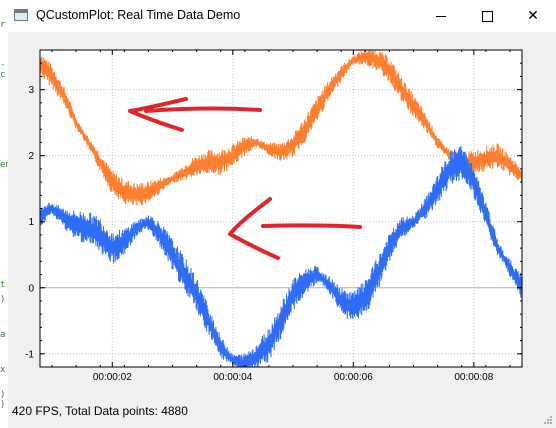 This screenshot has width=556, height=428. What do you see at coordinates (138, 15) in the screenshot?
I see `window-title: QCustomPlot: Real Time Data Demo` at bounding box center [138, 15].